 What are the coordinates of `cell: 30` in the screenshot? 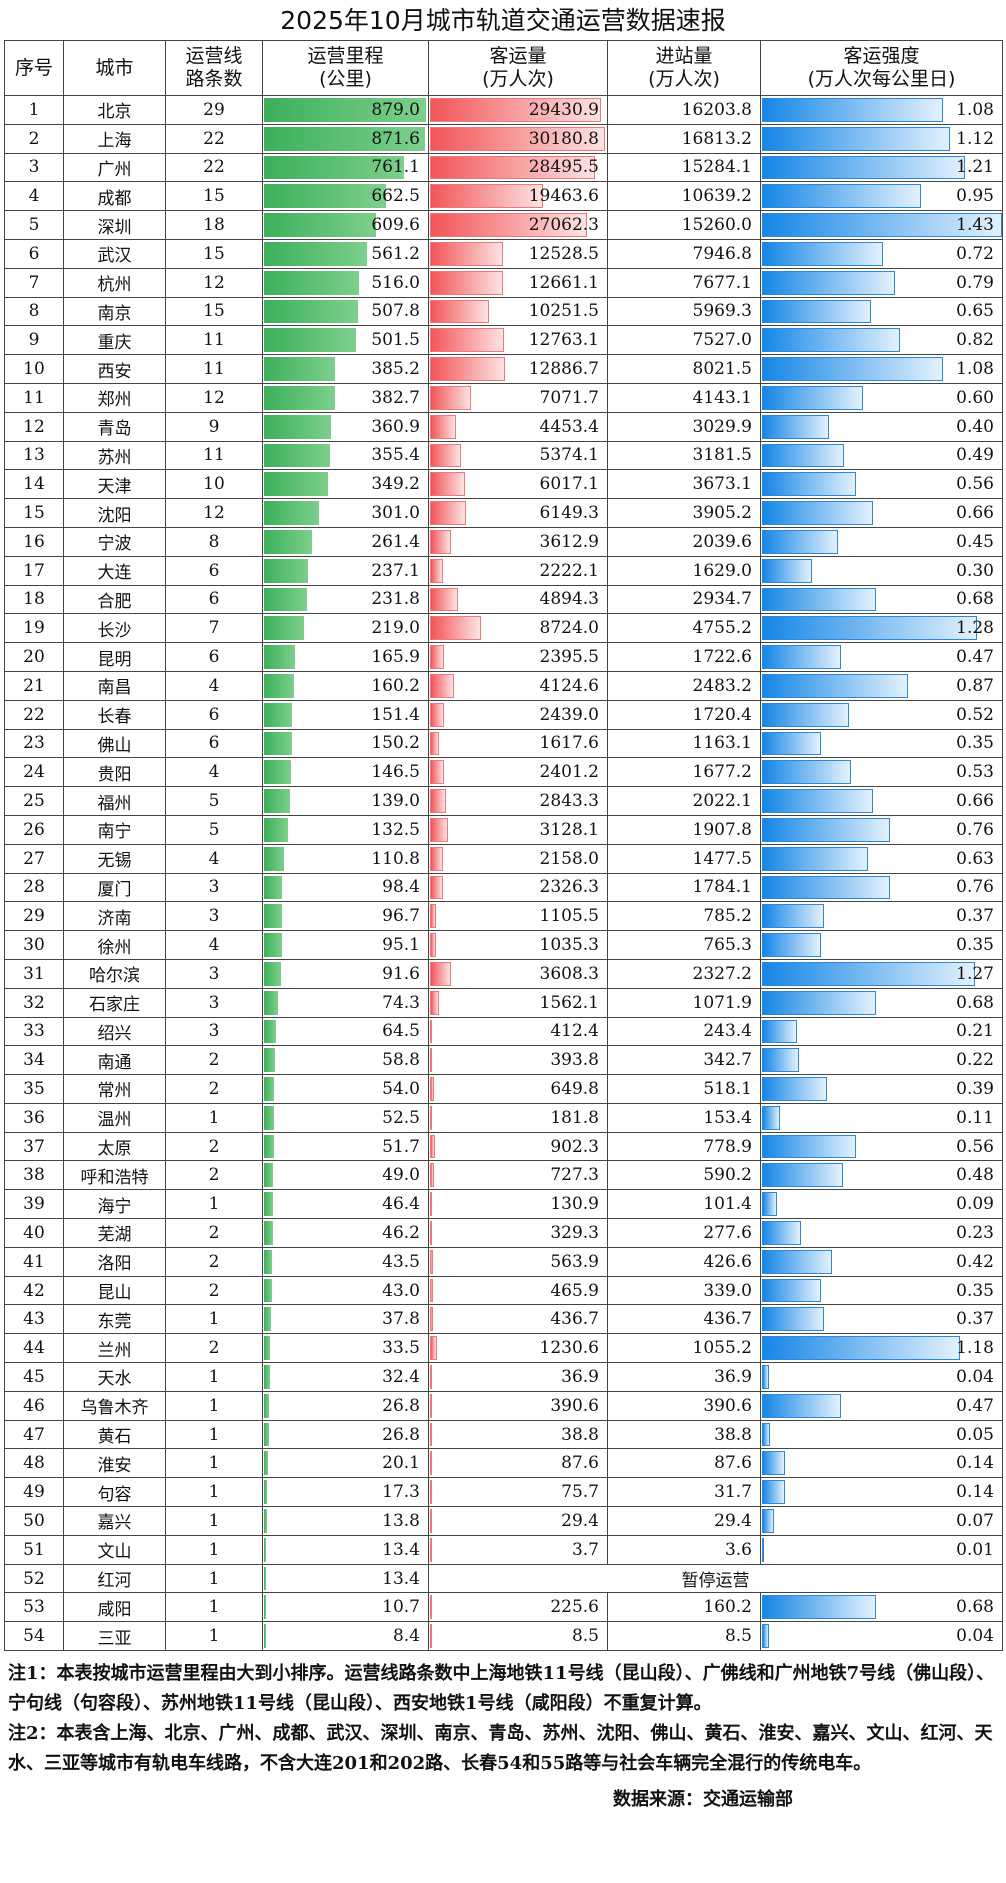 It's located at (34, 945).